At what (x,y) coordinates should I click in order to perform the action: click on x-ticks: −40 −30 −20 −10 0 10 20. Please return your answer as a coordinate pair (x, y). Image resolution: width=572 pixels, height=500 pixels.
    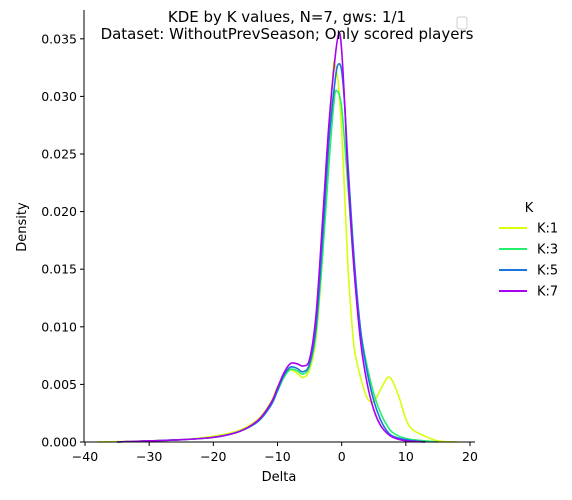
    Looking at the image, I should click on (275, 453).